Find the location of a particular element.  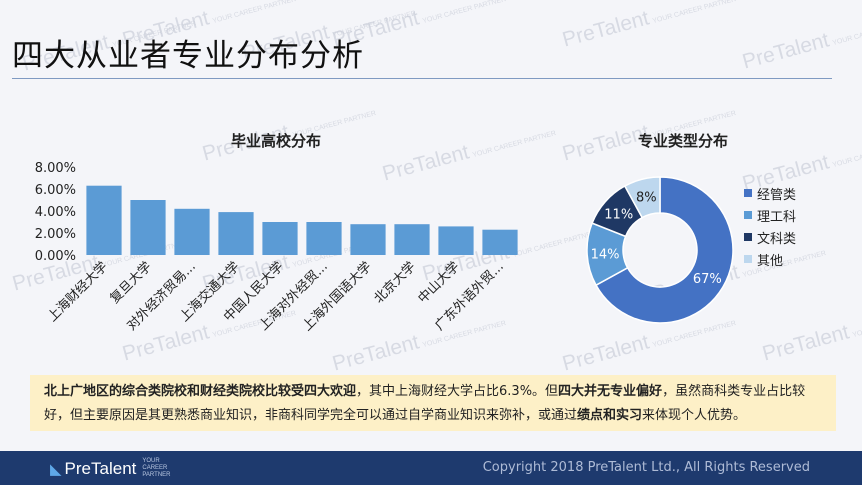

pie-legend: 经管类理工科文科类其他 is located at coordinates (770, 226).